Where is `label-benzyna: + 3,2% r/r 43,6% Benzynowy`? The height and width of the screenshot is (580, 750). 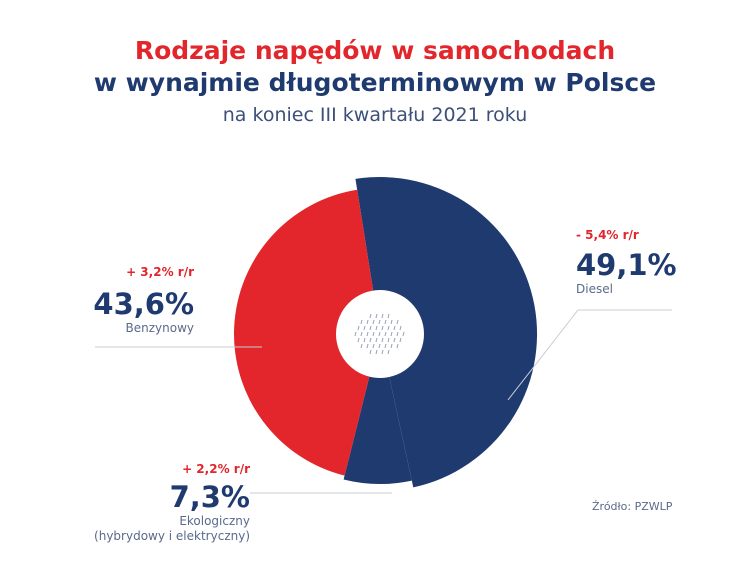
label-benzyna: + 3,2% r/r 43,6% Benzynowy is located at coordinates (142, 300).